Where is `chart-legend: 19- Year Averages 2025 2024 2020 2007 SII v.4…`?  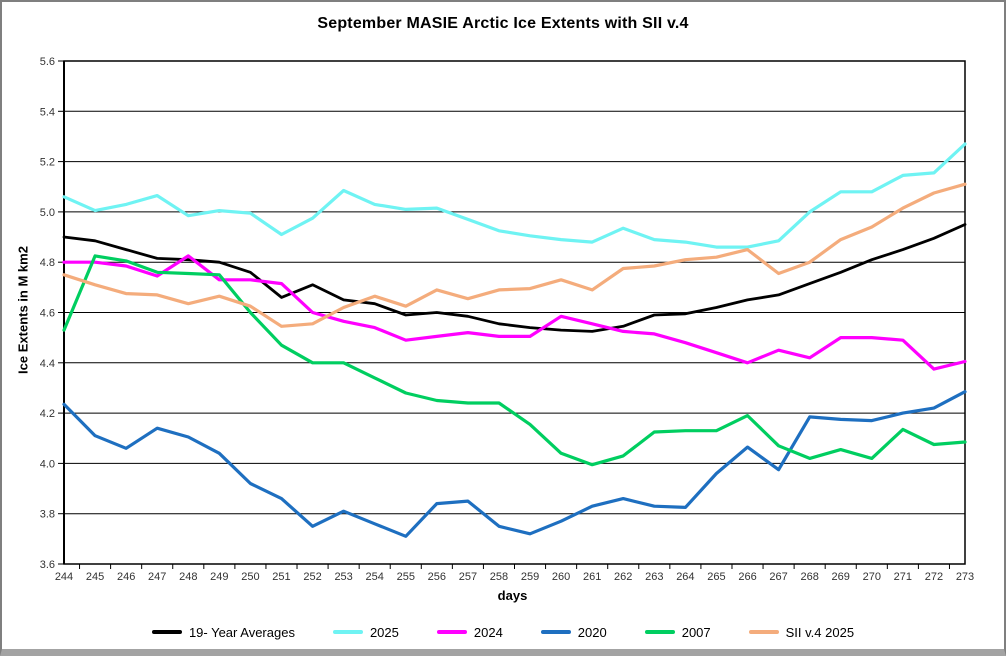
chart-legend: 19- Year Averages 2025 2024 2020 2007 SII v.4… is located at coordinates (503, 632).